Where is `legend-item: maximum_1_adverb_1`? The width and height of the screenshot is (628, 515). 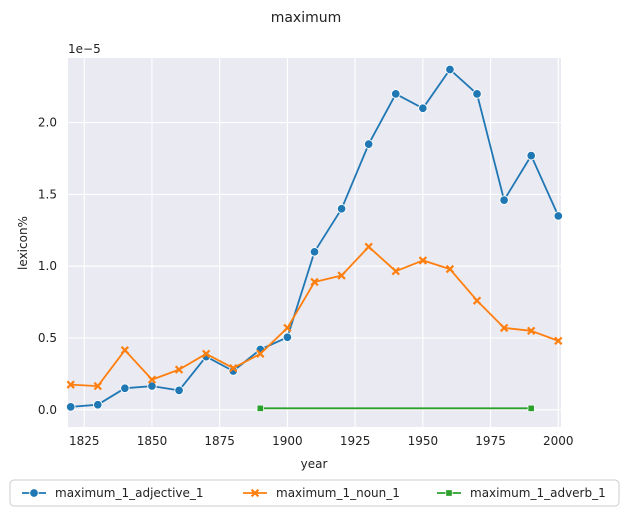 legend-item: maximum_1_adverb_1 is located at coordinates (521, 493).